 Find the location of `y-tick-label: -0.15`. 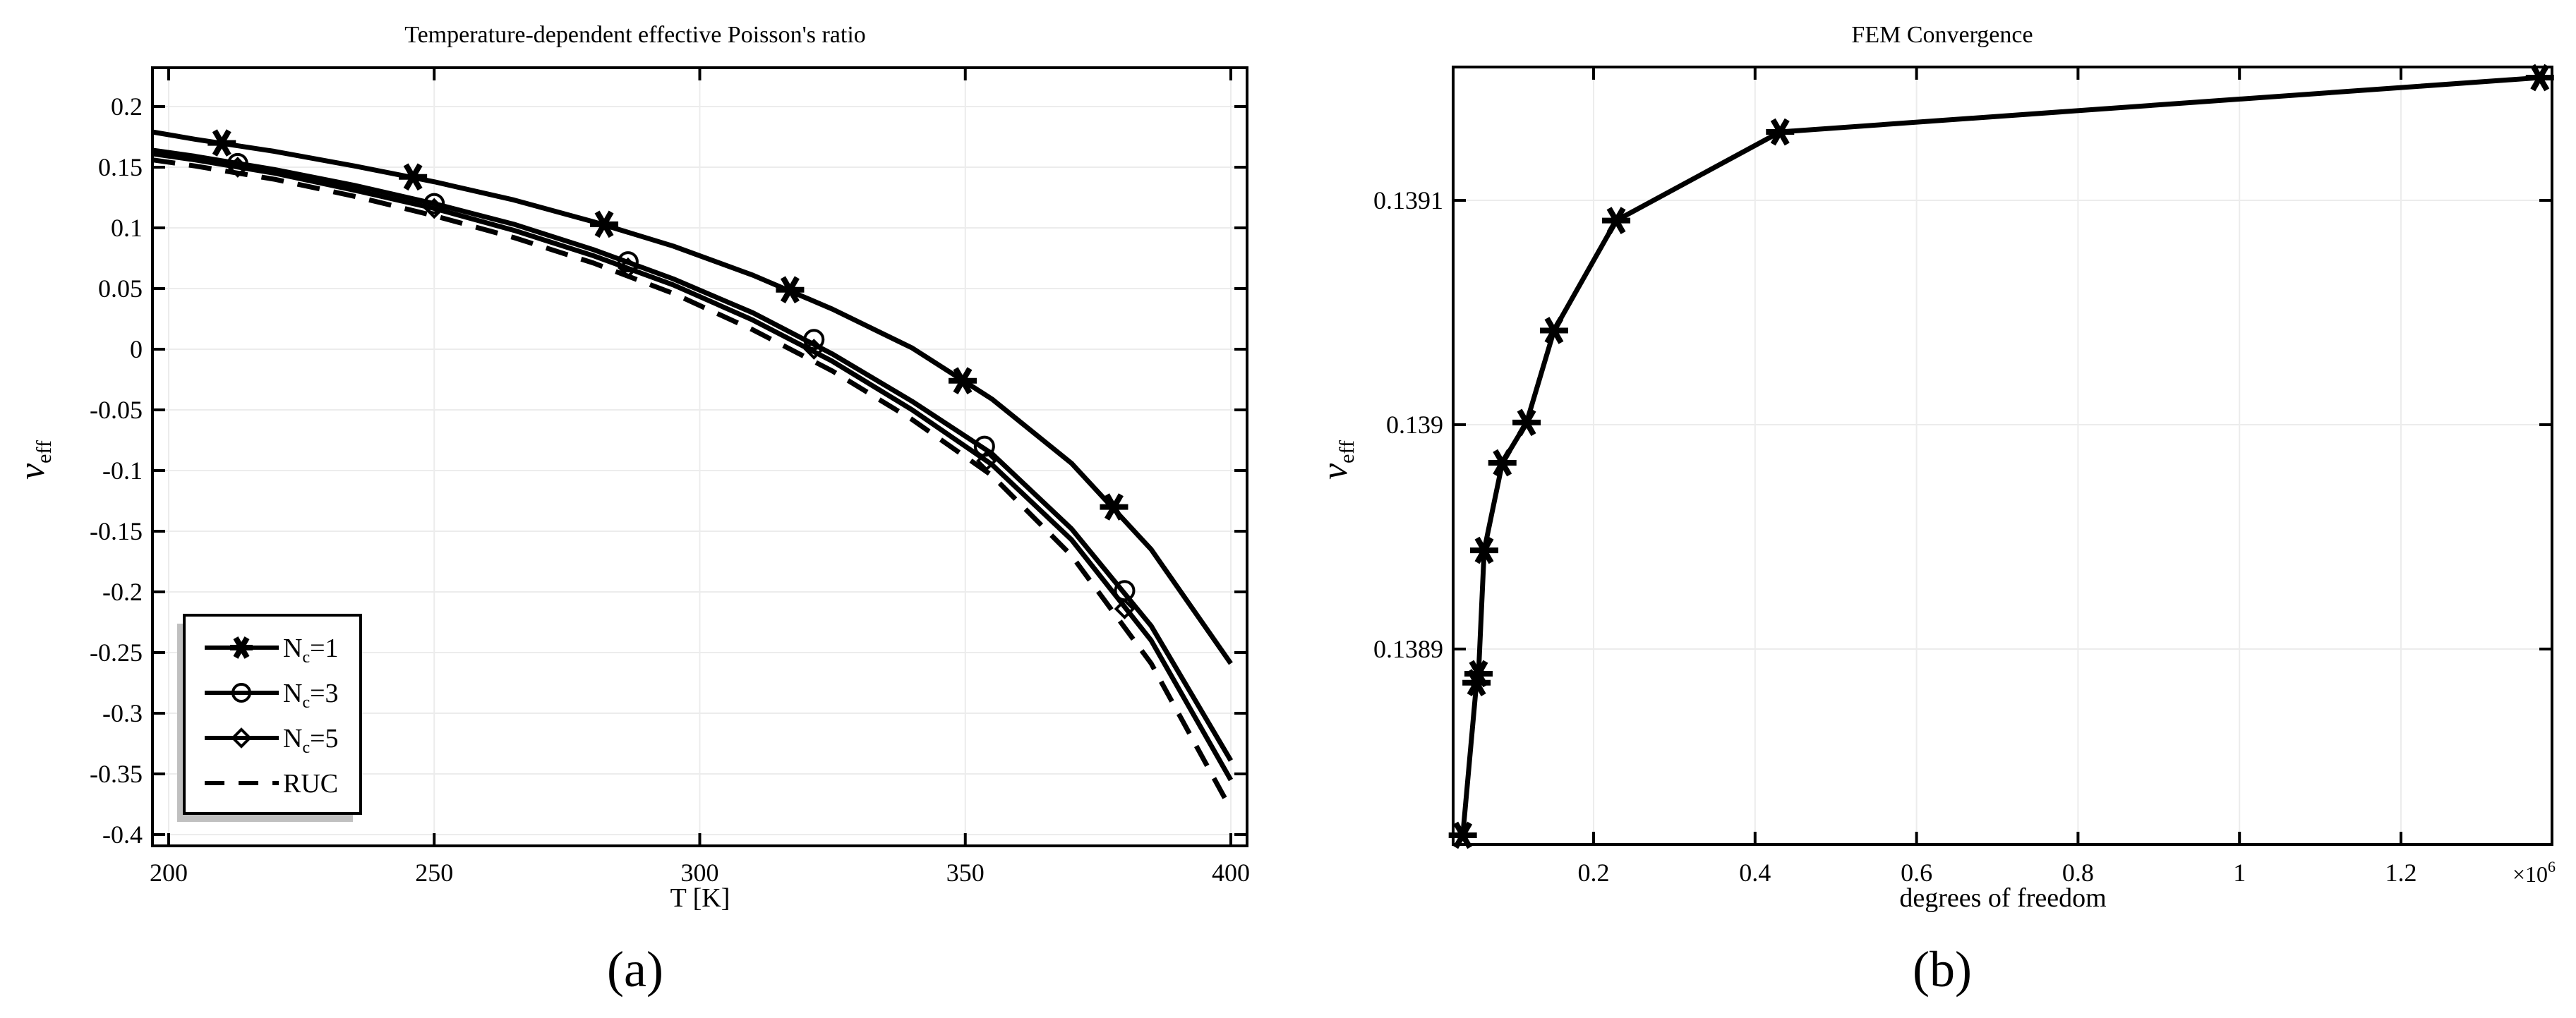

y-tick-label: -0.15 is located at coordinates (116, 531).